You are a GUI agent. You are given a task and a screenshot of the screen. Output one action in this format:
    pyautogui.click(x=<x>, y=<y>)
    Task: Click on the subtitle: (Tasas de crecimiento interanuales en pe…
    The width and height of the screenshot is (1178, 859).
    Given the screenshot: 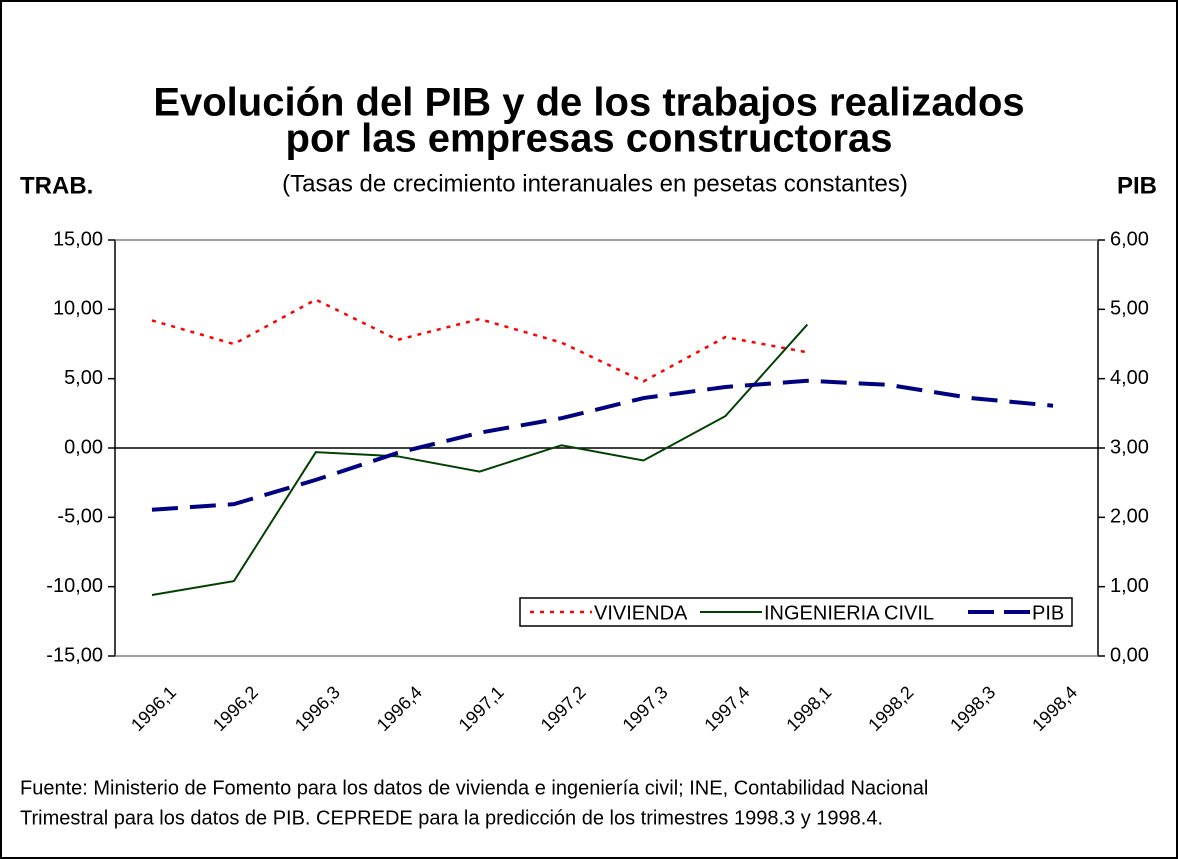 What is the action you would take?
    pyautogui.click(x=595, y=183)
    